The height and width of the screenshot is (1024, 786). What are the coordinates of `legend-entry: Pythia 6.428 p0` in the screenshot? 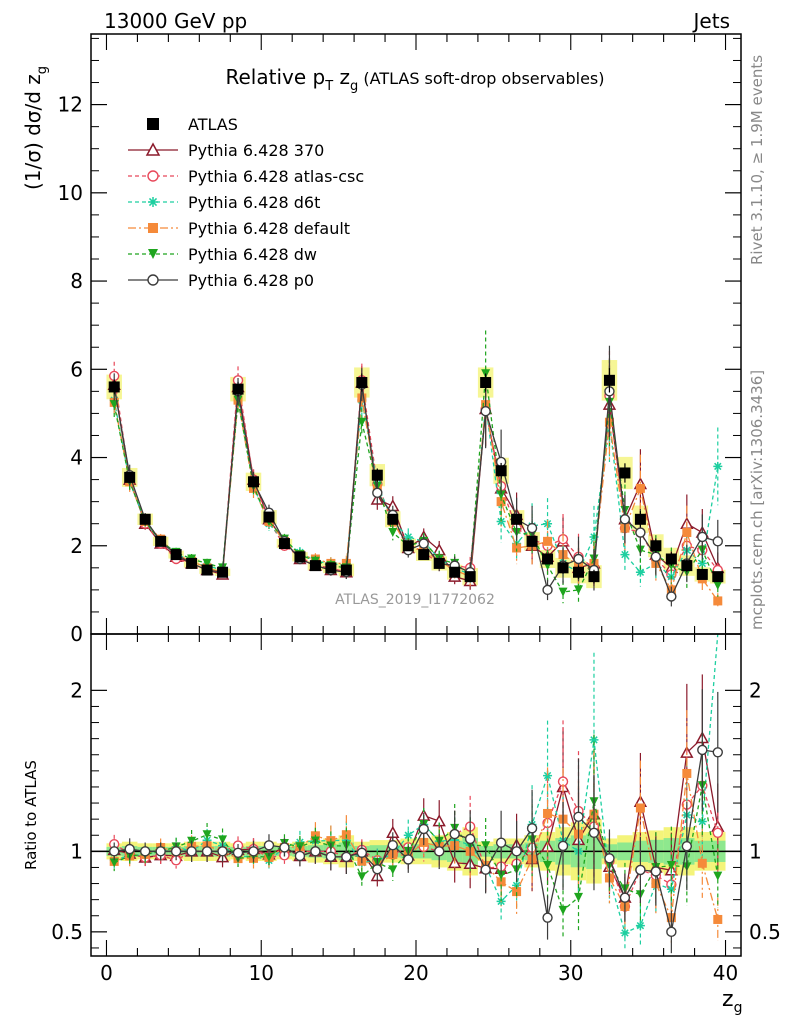 It's located at (221, 280).